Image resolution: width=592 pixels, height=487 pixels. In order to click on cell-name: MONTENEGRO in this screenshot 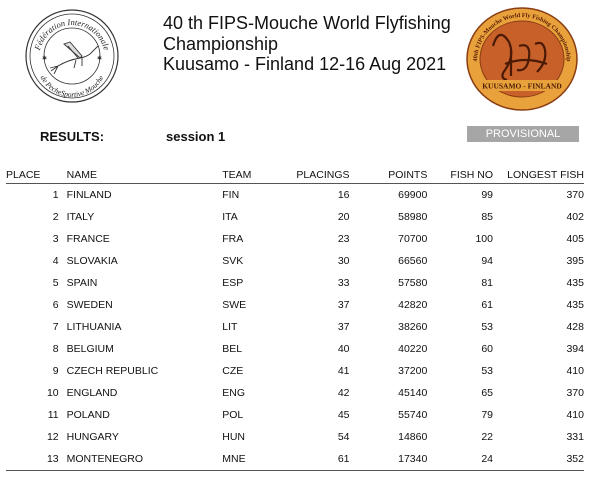, I will do `click(144, 459)`.